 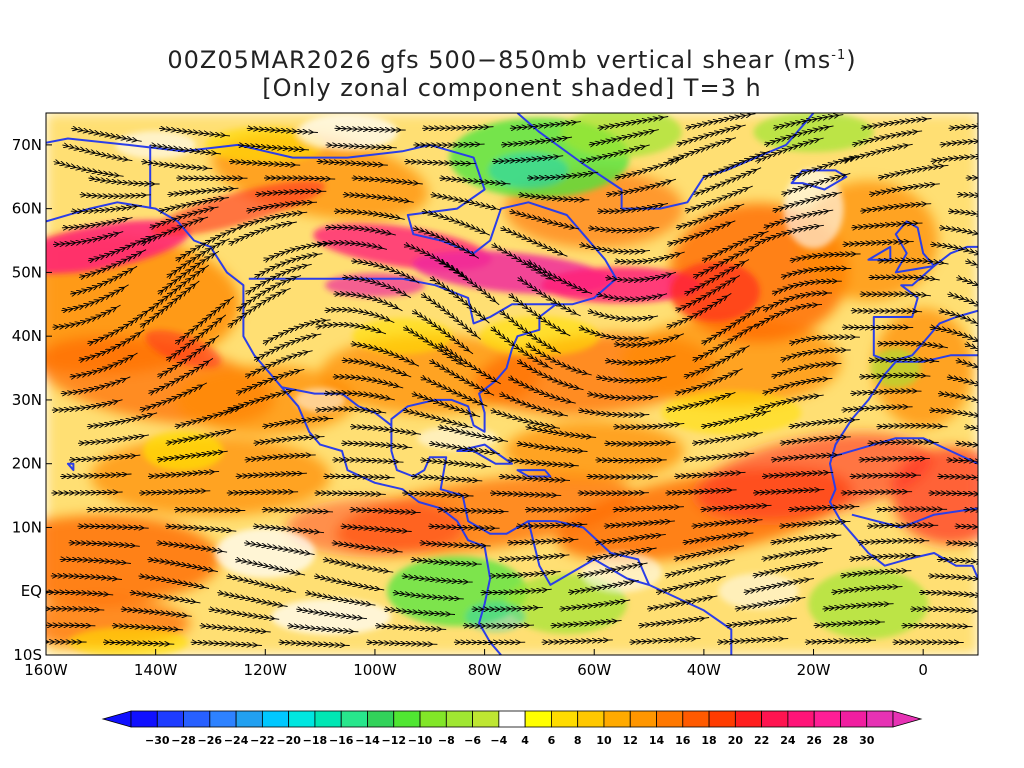 I want to click on lon-tick-label: 40W, so click(x=704, y=670).